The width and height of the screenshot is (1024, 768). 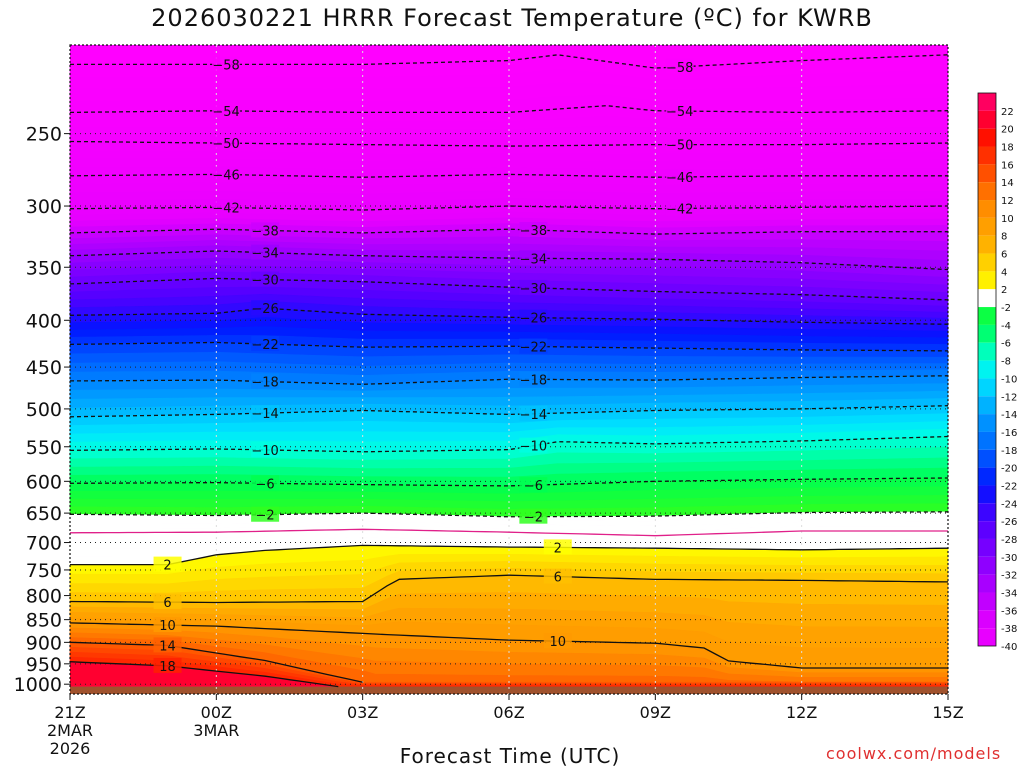 What do you see at coordinates (216, 730) in the screenshot?
I see `x-tick-label: 3MAR` at bounding box center [216, 730].